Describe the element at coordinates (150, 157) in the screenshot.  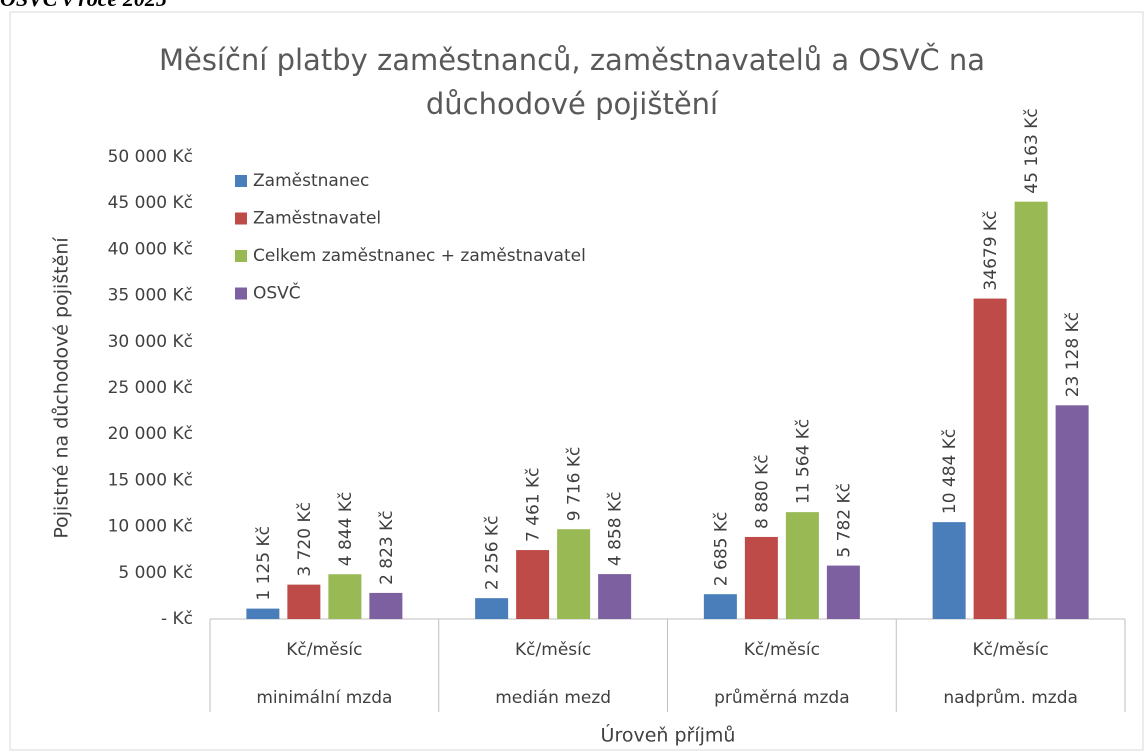
I see `y-tick-label: 50 000 Kč` at that location.